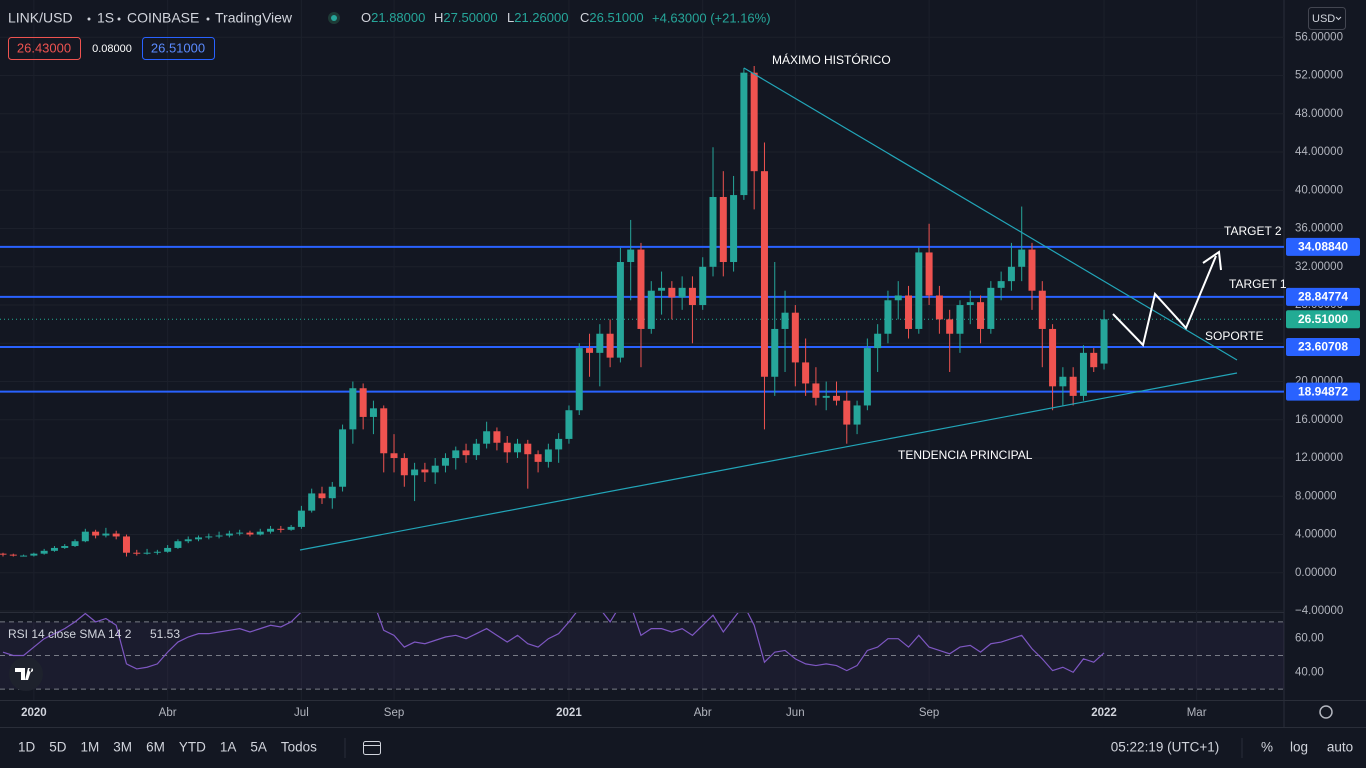 Image resolution: width=1366 pixels, height=768 pixels. Describe the element at coordinates (831, 59) in the screenshot. I see `annotation: MÁXIMO HISTÓRICO` at that location.